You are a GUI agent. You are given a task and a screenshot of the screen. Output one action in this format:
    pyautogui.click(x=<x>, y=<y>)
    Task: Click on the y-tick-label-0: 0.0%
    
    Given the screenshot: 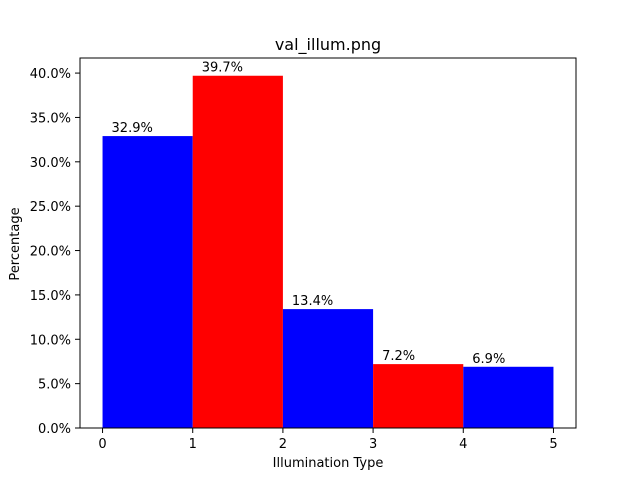 What is the action you would take?
    pyautogui.click(x=54, y=429)
    